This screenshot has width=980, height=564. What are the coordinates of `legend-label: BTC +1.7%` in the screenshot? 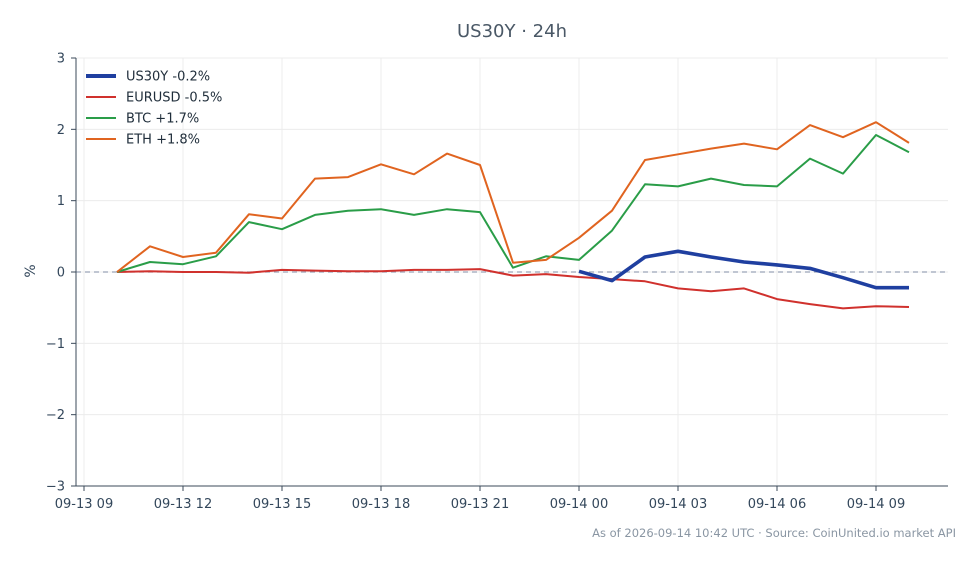 It's located at (162, 119).